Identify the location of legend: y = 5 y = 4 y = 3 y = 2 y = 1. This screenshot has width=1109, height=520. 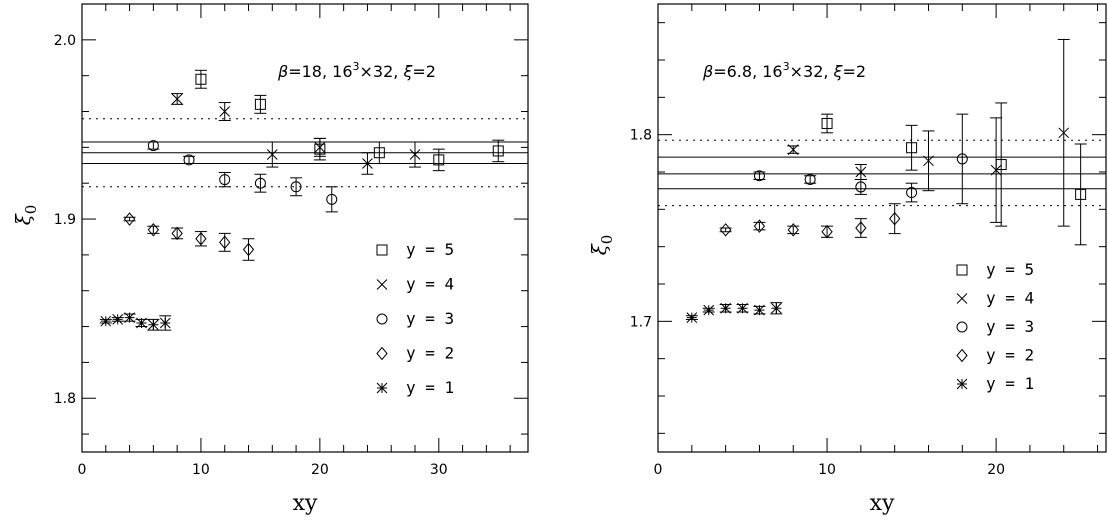
(995, 326).